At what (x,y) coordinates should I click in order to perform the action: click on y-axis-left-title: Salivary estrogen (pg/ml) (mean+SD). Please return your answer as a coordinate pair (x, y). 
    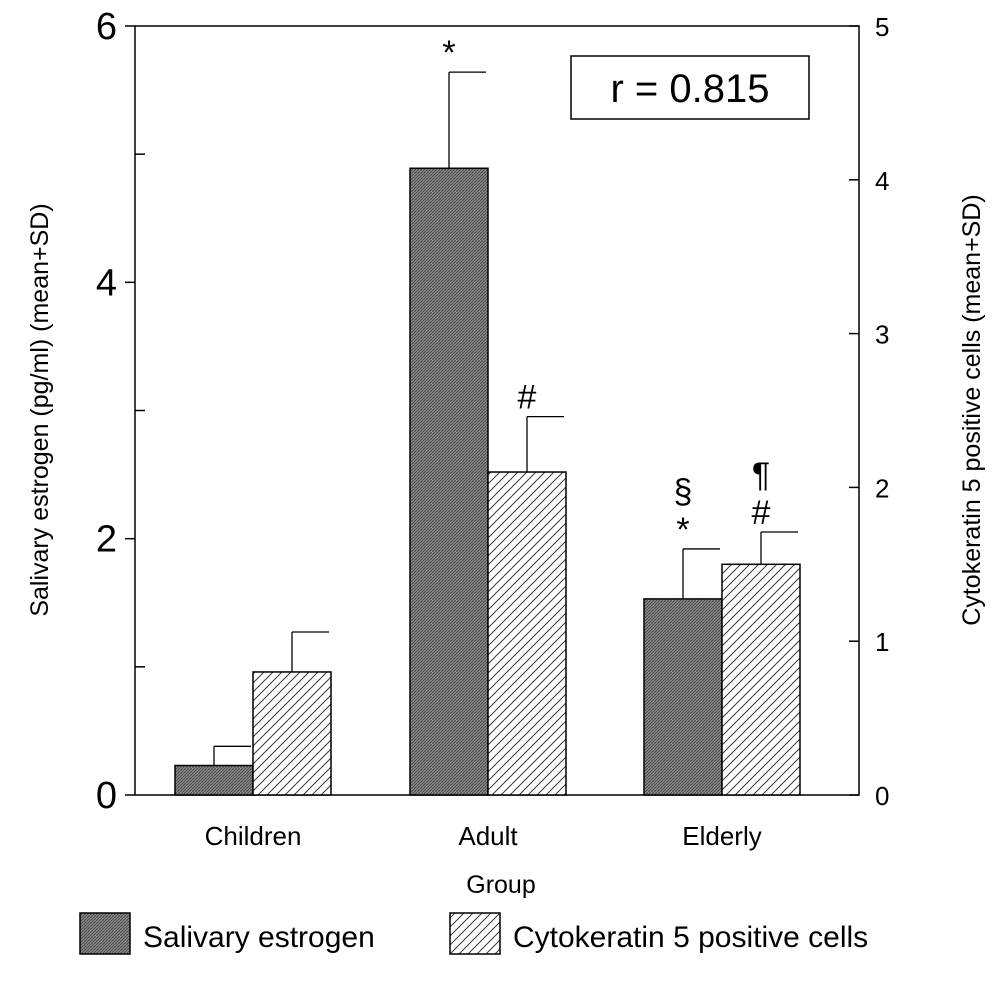
    Looking at the image, I should click on (40, 409).